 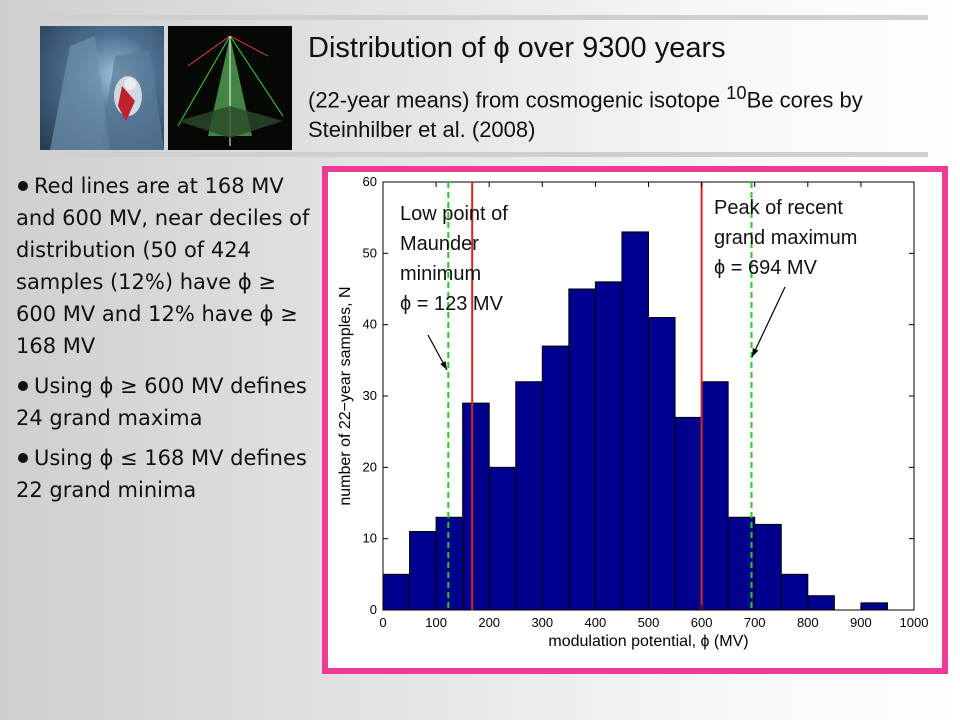 I want to click on y-tick-label: 20, so click(x=370, y=466).